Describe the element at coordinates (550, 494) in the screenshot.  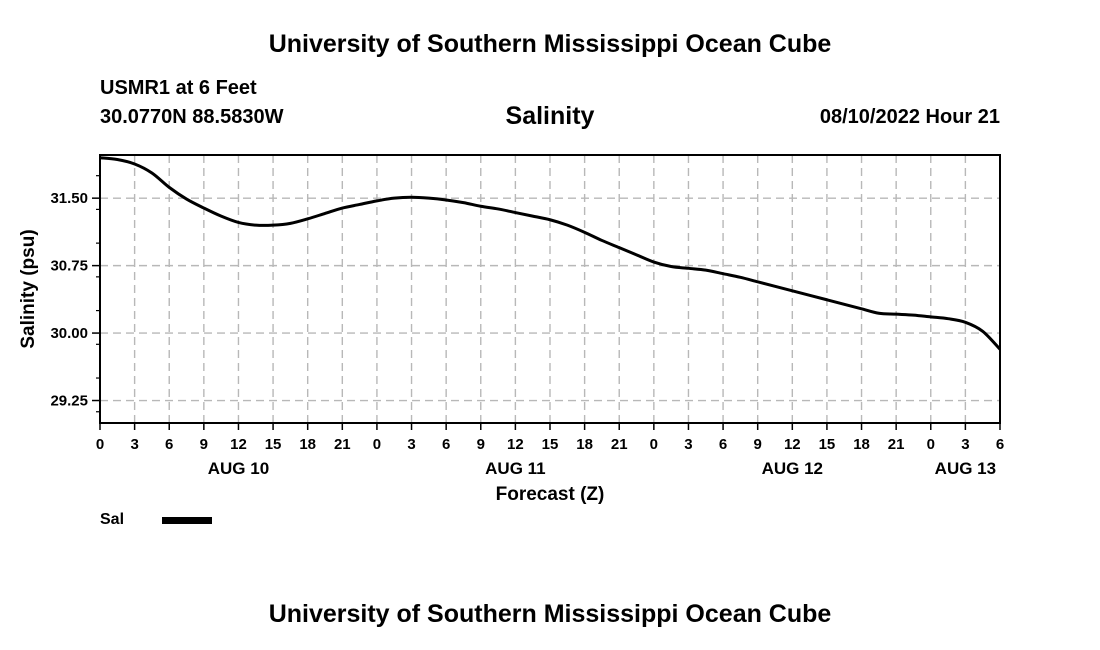
I see `x-axis-label: Forecast (Z)` at that location.